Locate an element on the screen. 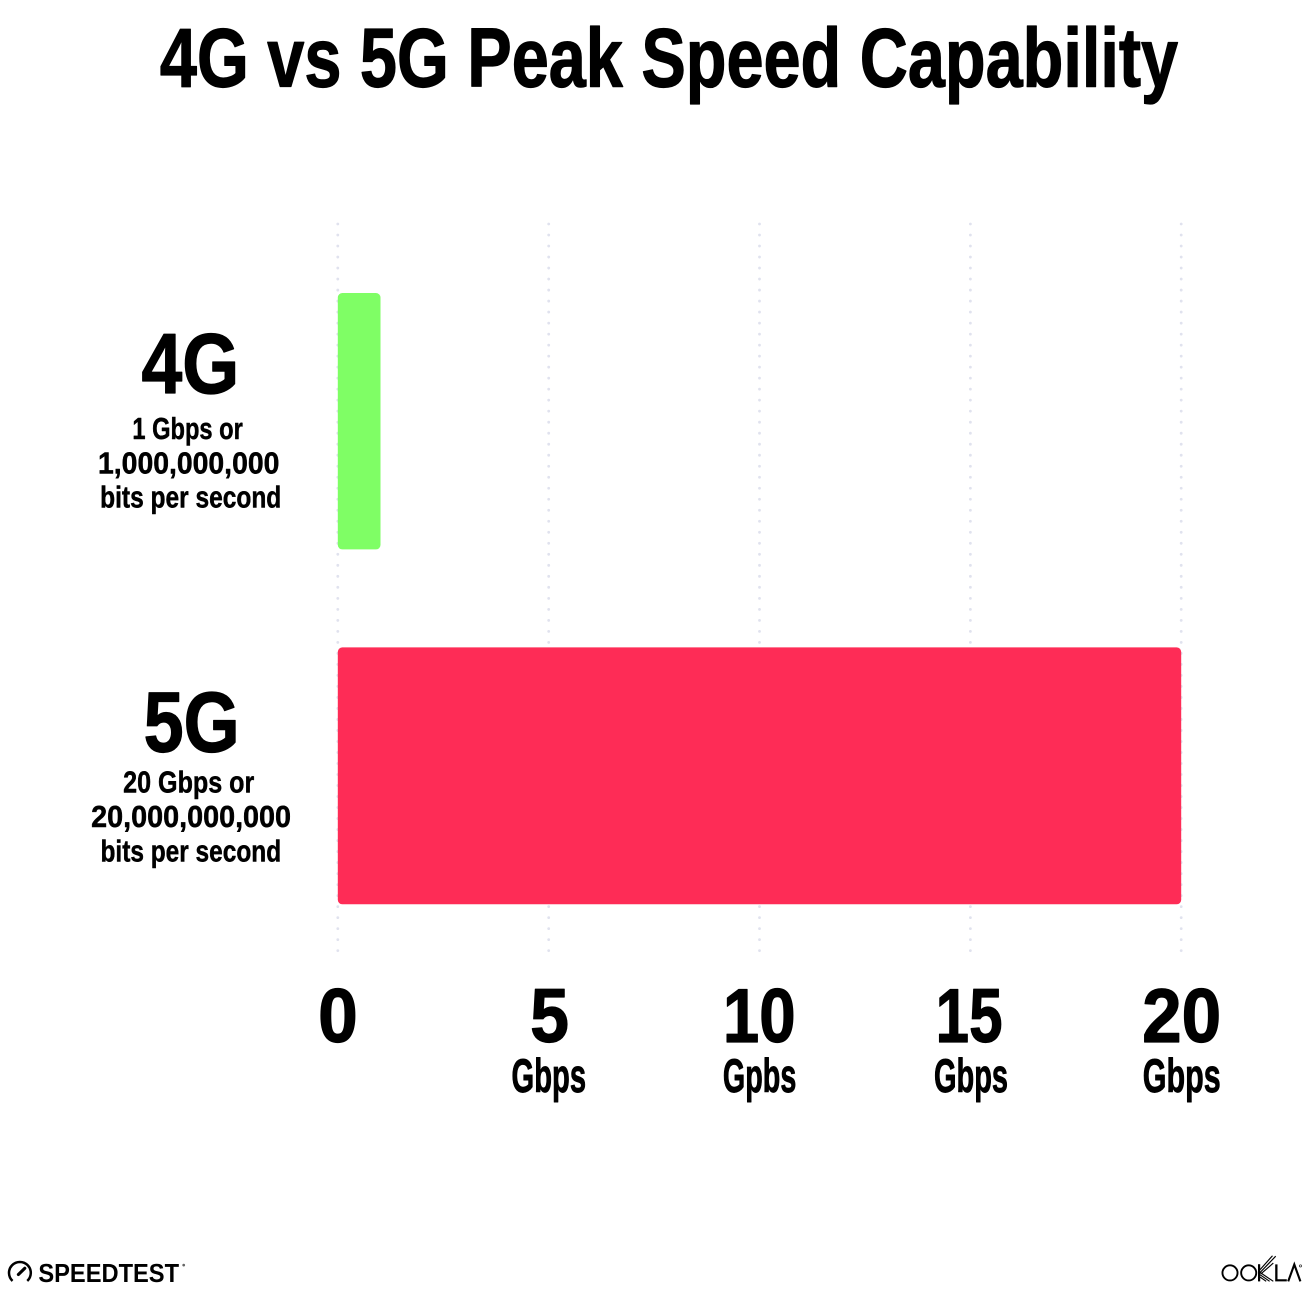  svg-text: 1 Gbps or is located at coordinates (187, 428).